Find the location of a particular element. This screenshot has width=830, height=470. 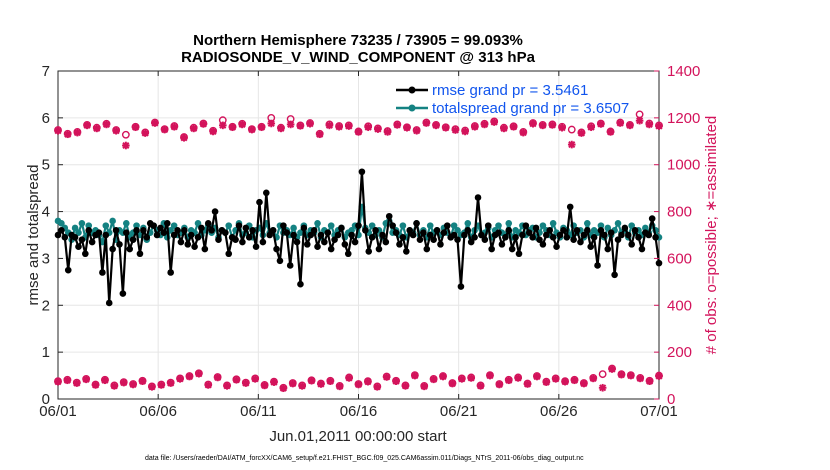

x-axis-label: Jun.01,2011 00:00:00 start is located at coordinates (358, 436).